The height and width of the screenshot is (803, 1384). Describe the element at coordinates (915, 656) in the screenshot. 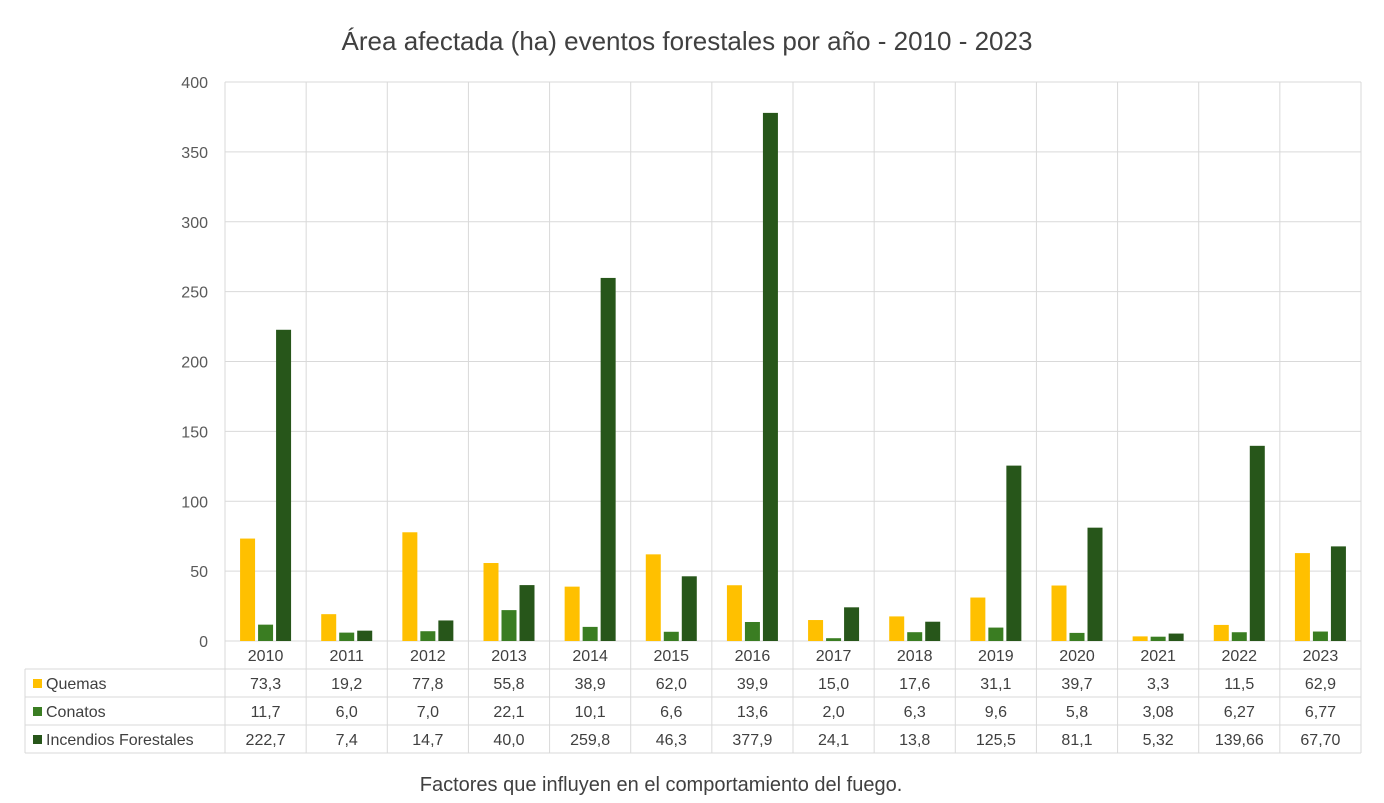

I see `x-tick-label: 2018` at that location.